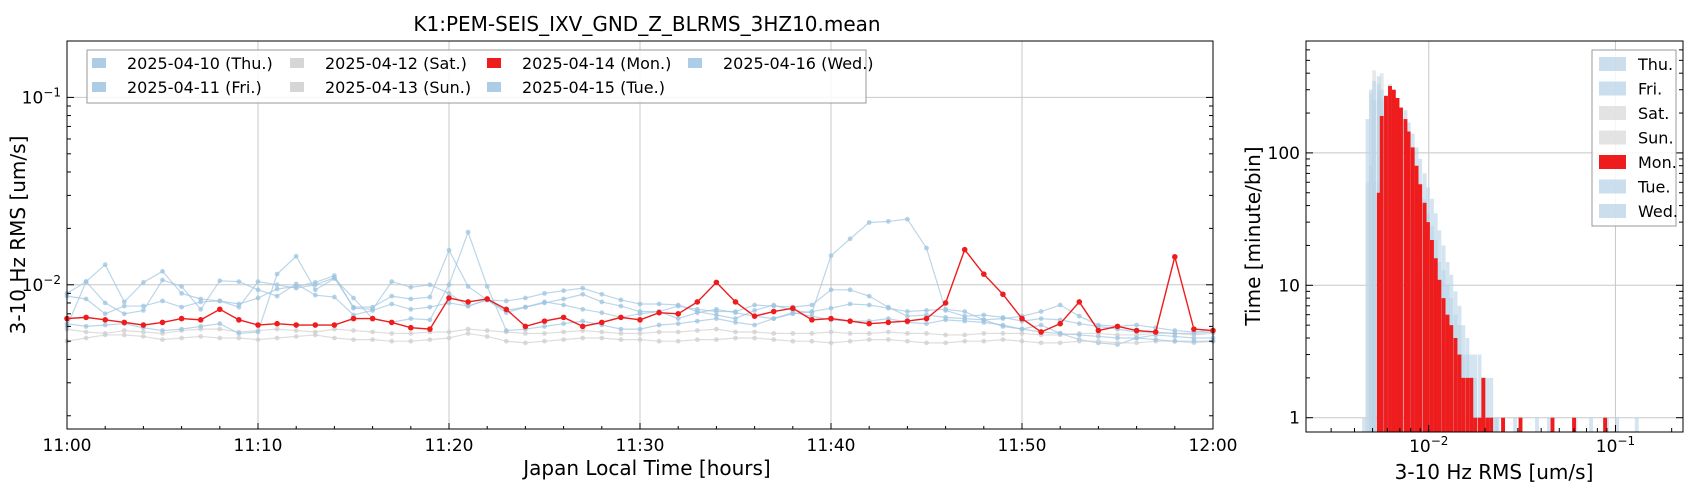 Image resolution: width=1700 pixels, height=500 pixels. What do you see at coordinates (1022, 446) in the screenshot?
I see `x-tick-label: 11:50` at bounding box center [1022, 446].